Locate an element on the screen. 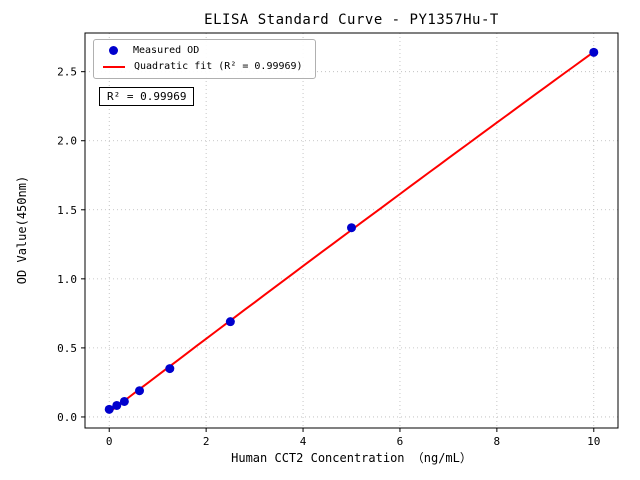 Image resolution: width=640 pixels, height=480 pixels. y-tick-label: 0.5 is located at coordinates (67, 348).